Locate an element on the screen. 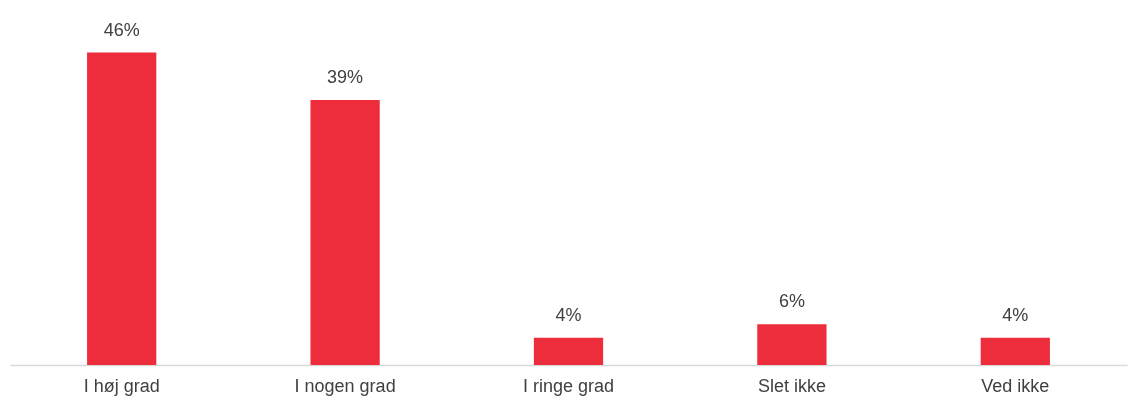 The image size is (1137, 400). data-label: 6% is located at coordinates (791, 301).